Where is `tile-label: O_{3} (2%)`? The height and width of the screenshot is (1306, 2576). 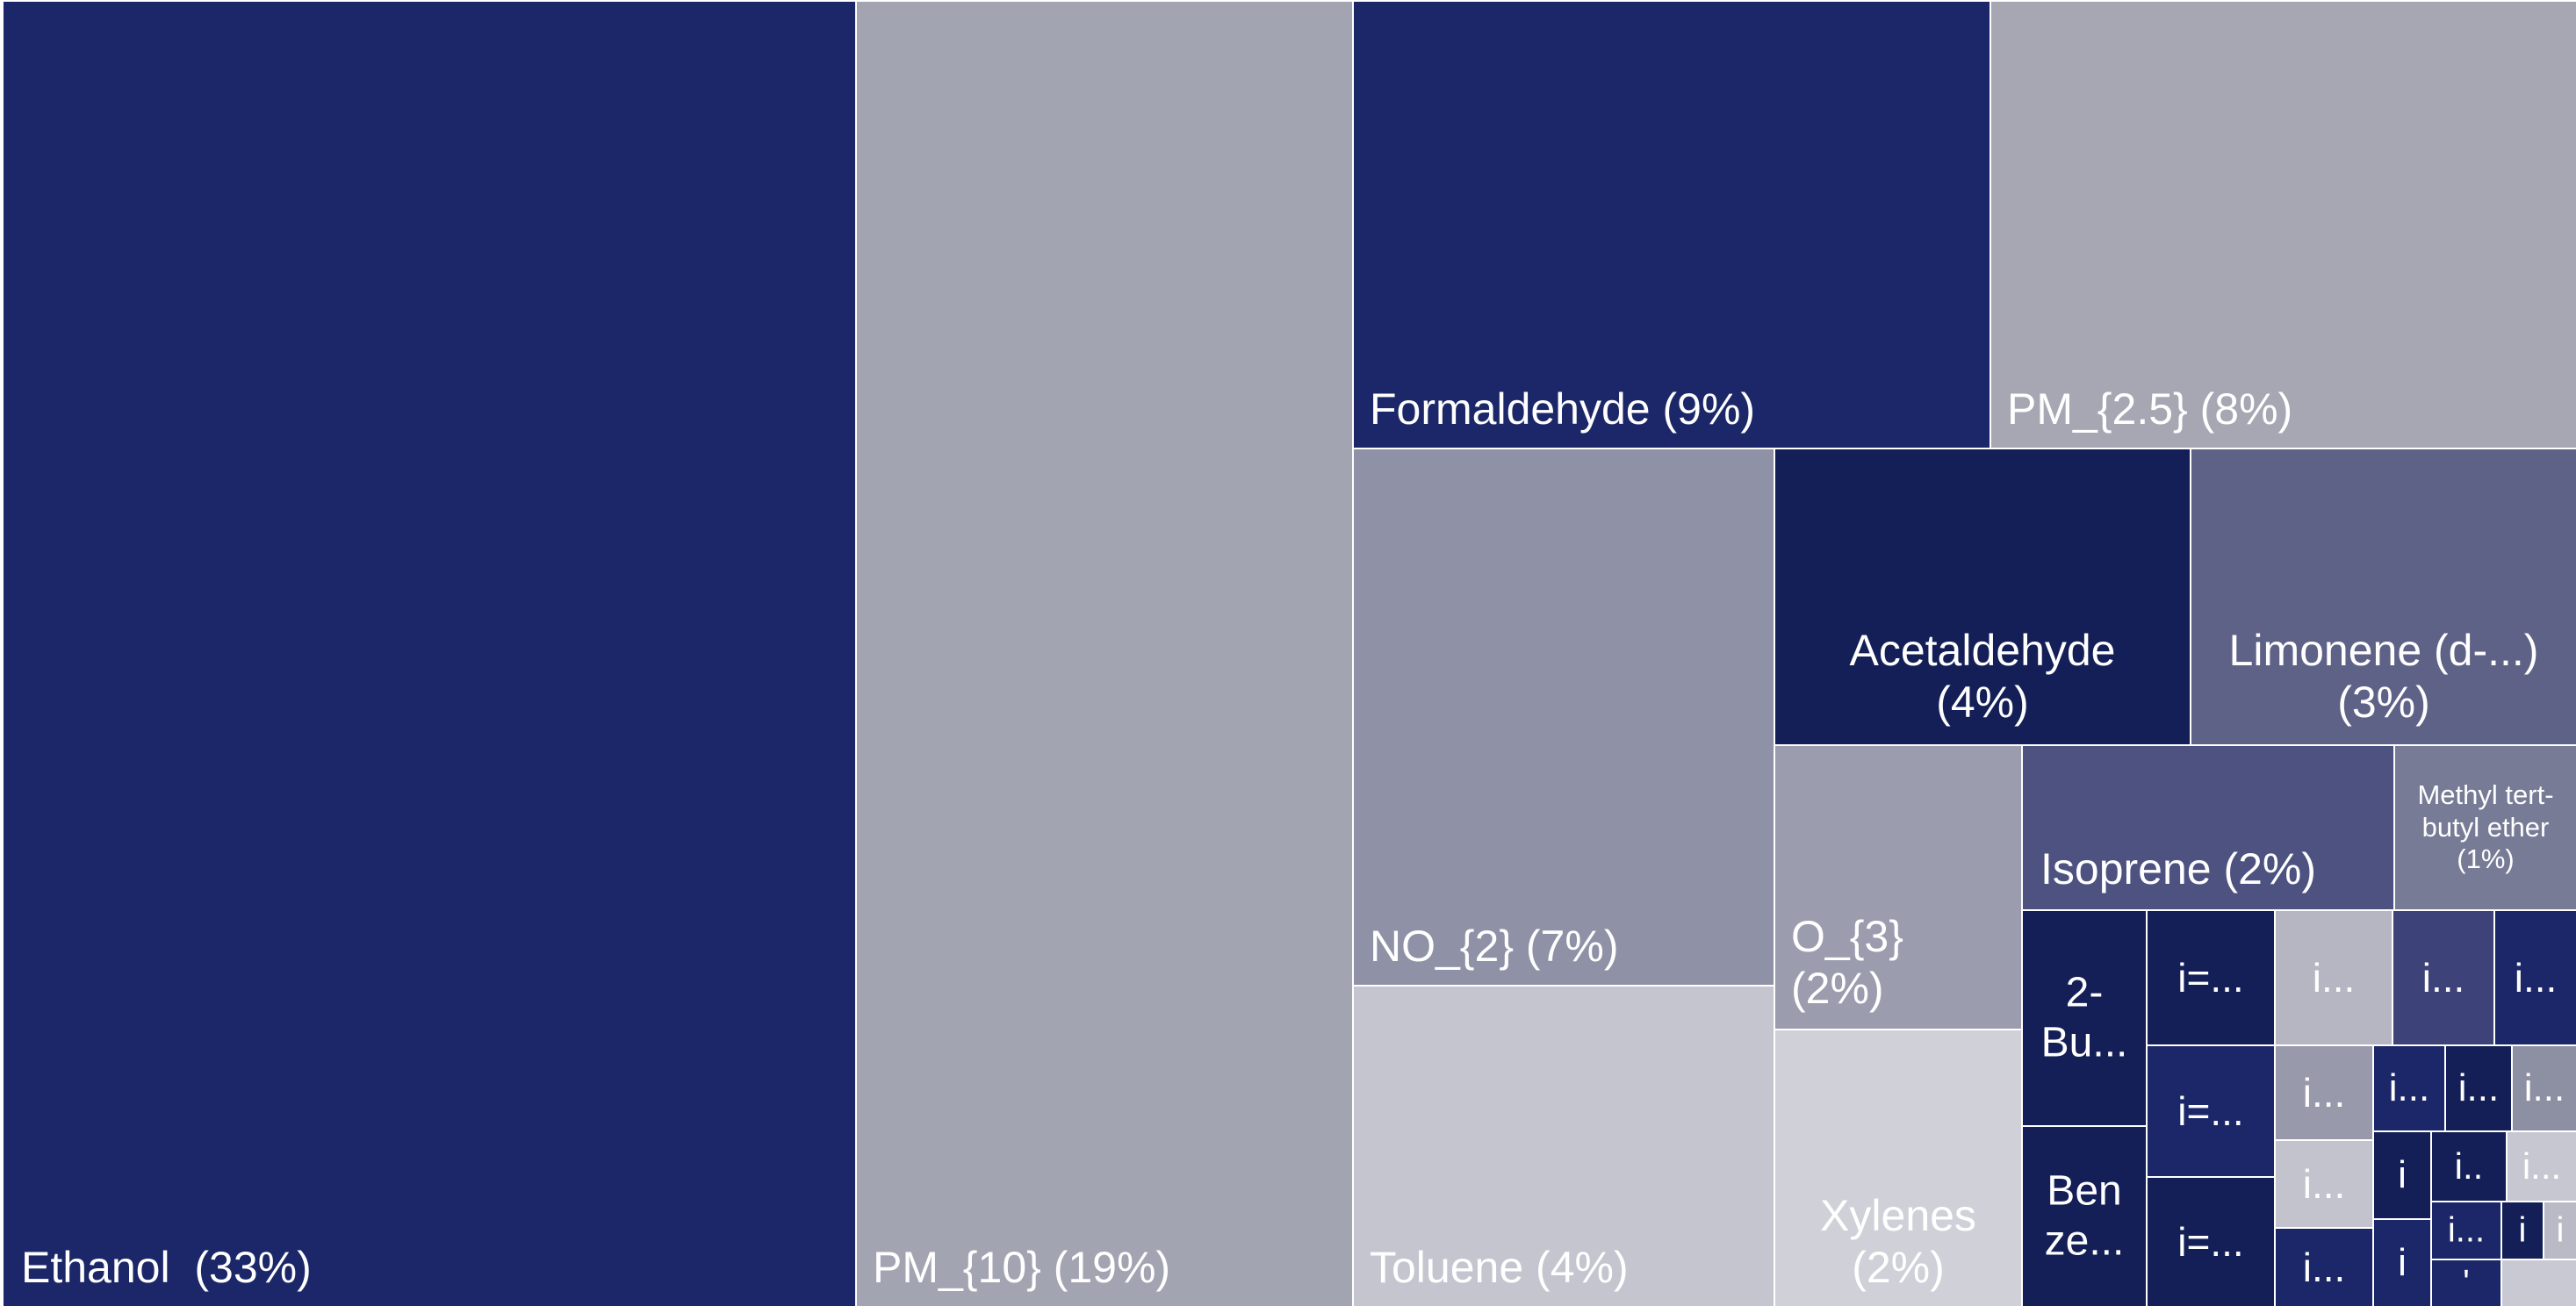 tile-label: O_{3} (2%) is located at coordinates (1847, 962).